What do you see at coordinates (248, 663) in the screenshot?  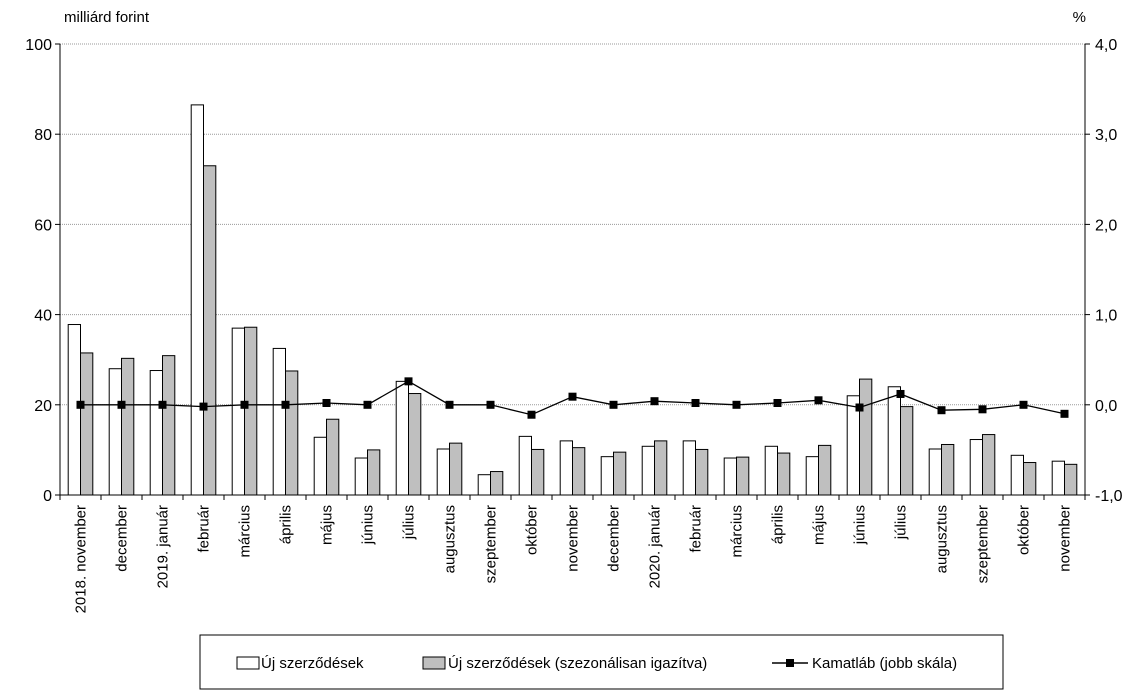 I see `legend-swatch-new-contracts` at bounding box center [248, 663].